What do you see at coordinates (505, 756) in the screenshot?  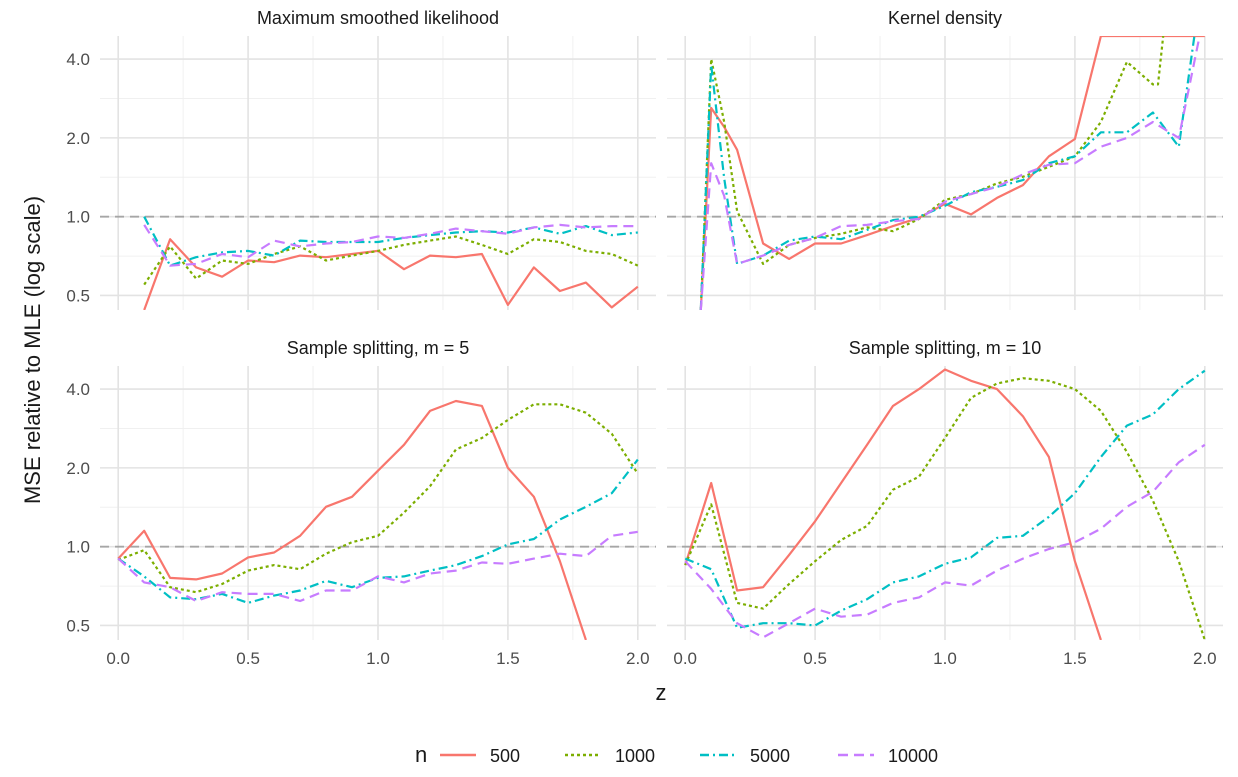 I see `legend-label: 500` at bounding box center [505, 756].